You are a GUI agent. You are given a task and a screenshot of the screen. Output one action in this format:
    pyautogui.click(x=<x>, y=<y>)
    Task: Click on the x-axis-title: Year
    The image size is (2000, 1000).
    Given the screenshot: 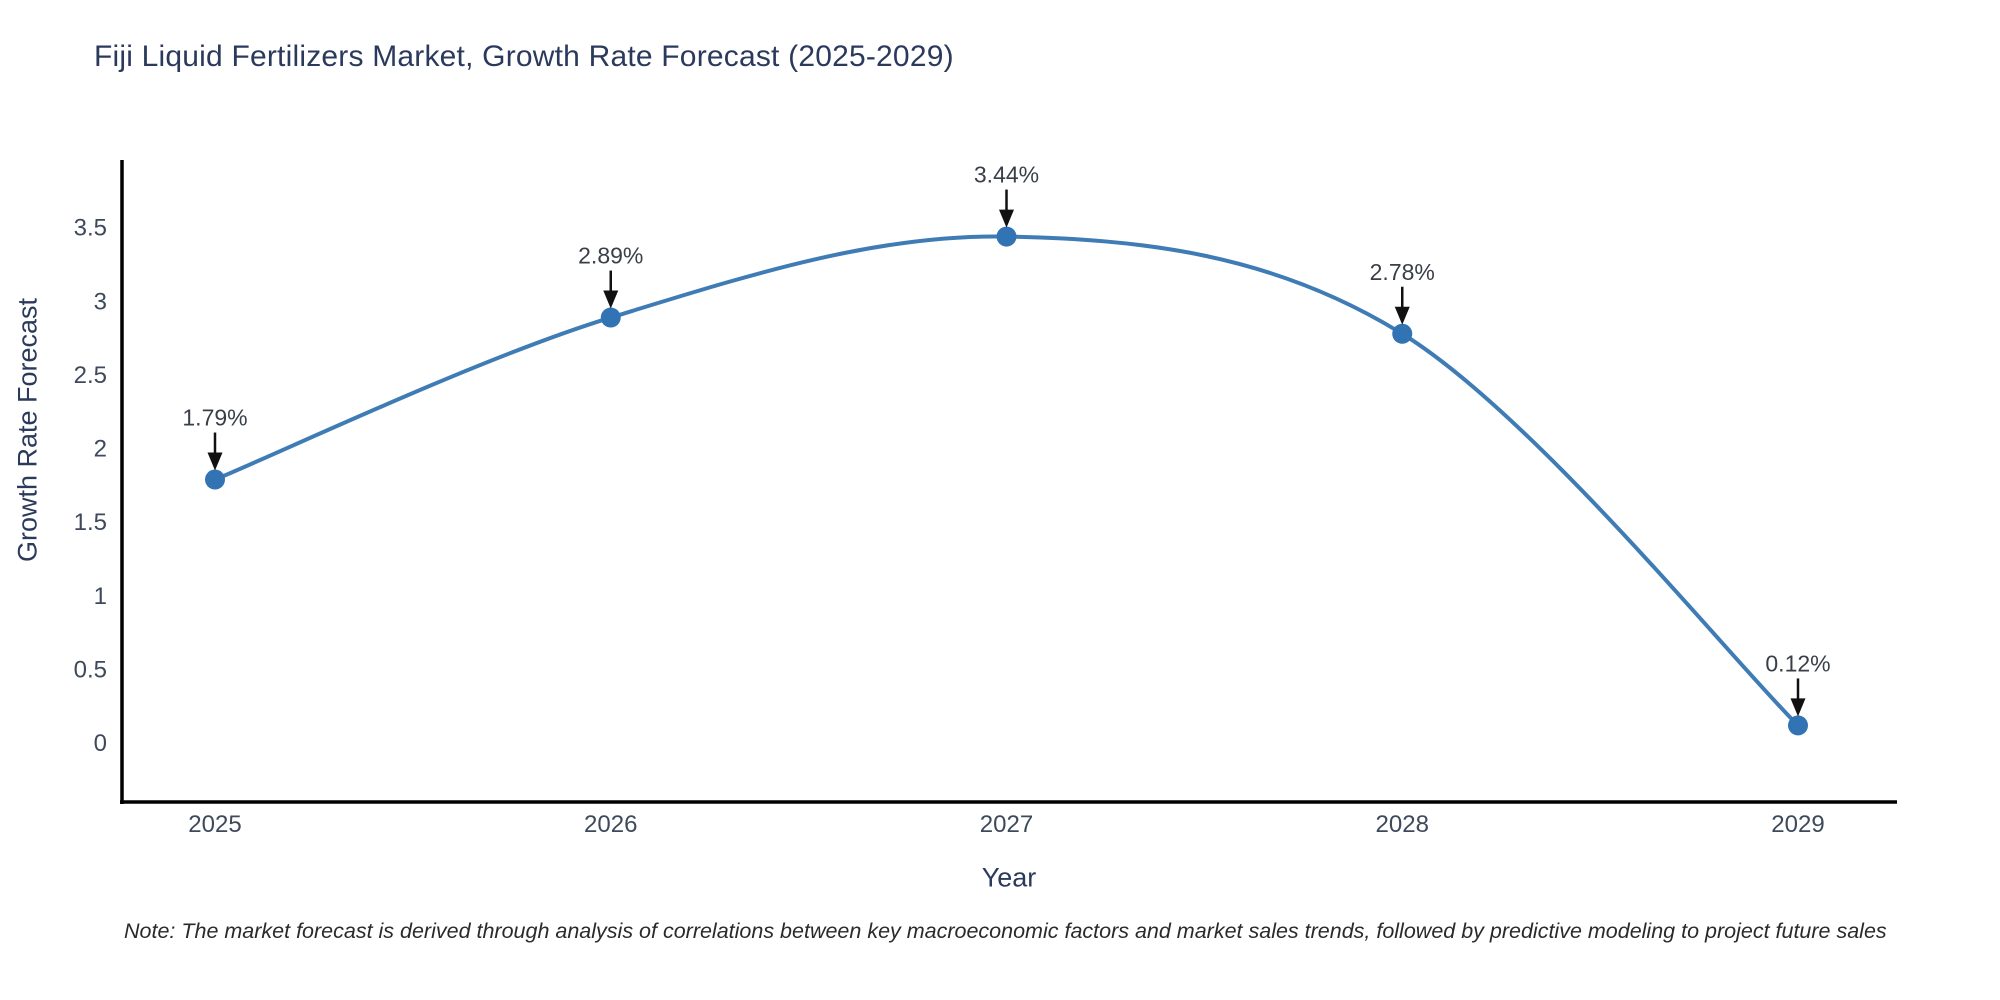 What is the action you would take?
    pyautogui.click(x=1009, y=877)
    